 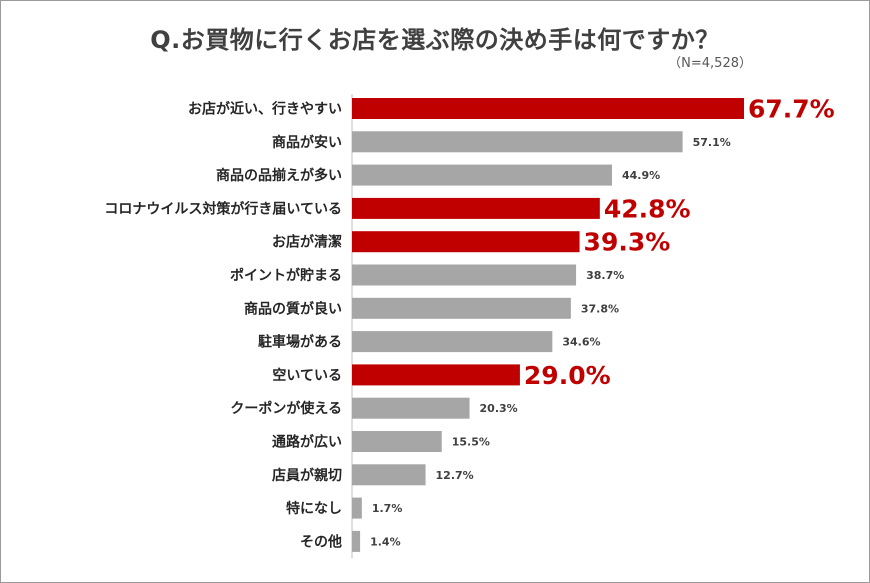 What do you see at coordinates (300, 342) in the screenshot?
I see `category-label: 駐車場がある` at bounding box center [300, 342].